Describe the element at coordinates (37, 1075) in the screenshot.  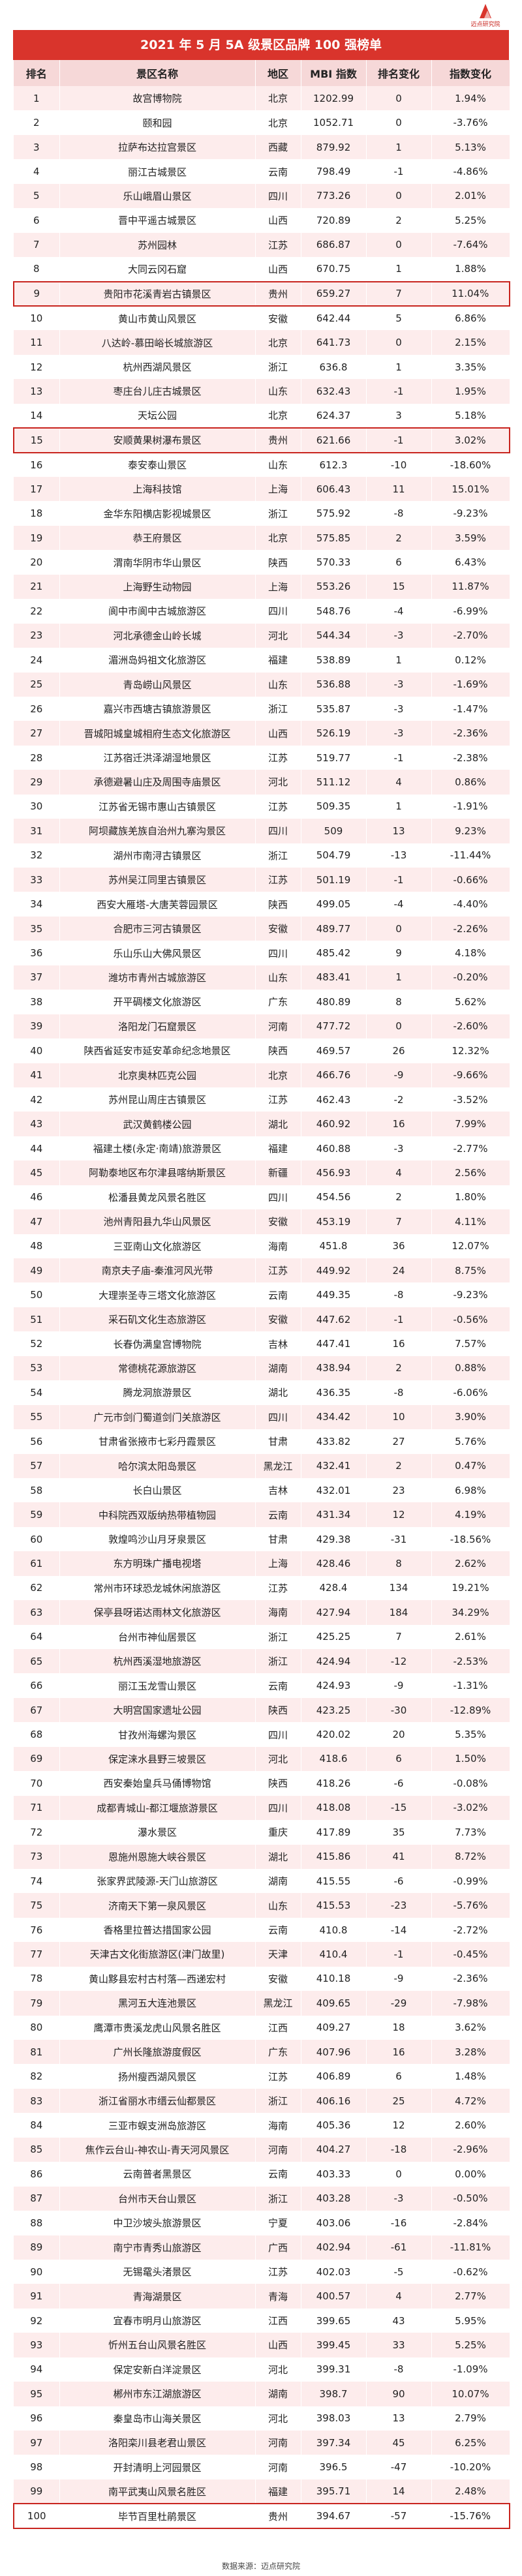
I see `cell-rank: 41` at that location.